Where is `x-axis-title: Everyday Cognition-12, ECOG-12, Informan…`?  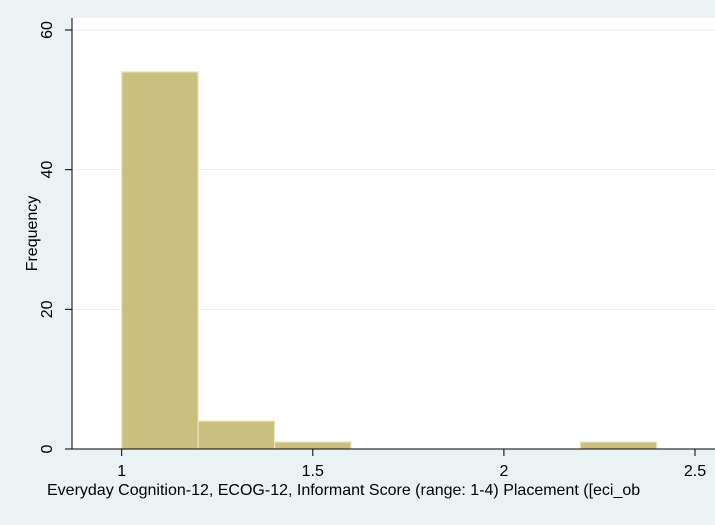
x-axis-title: Everyday Cognition-12, ECOG-12, Informan… is located at coordinates (343, 490).